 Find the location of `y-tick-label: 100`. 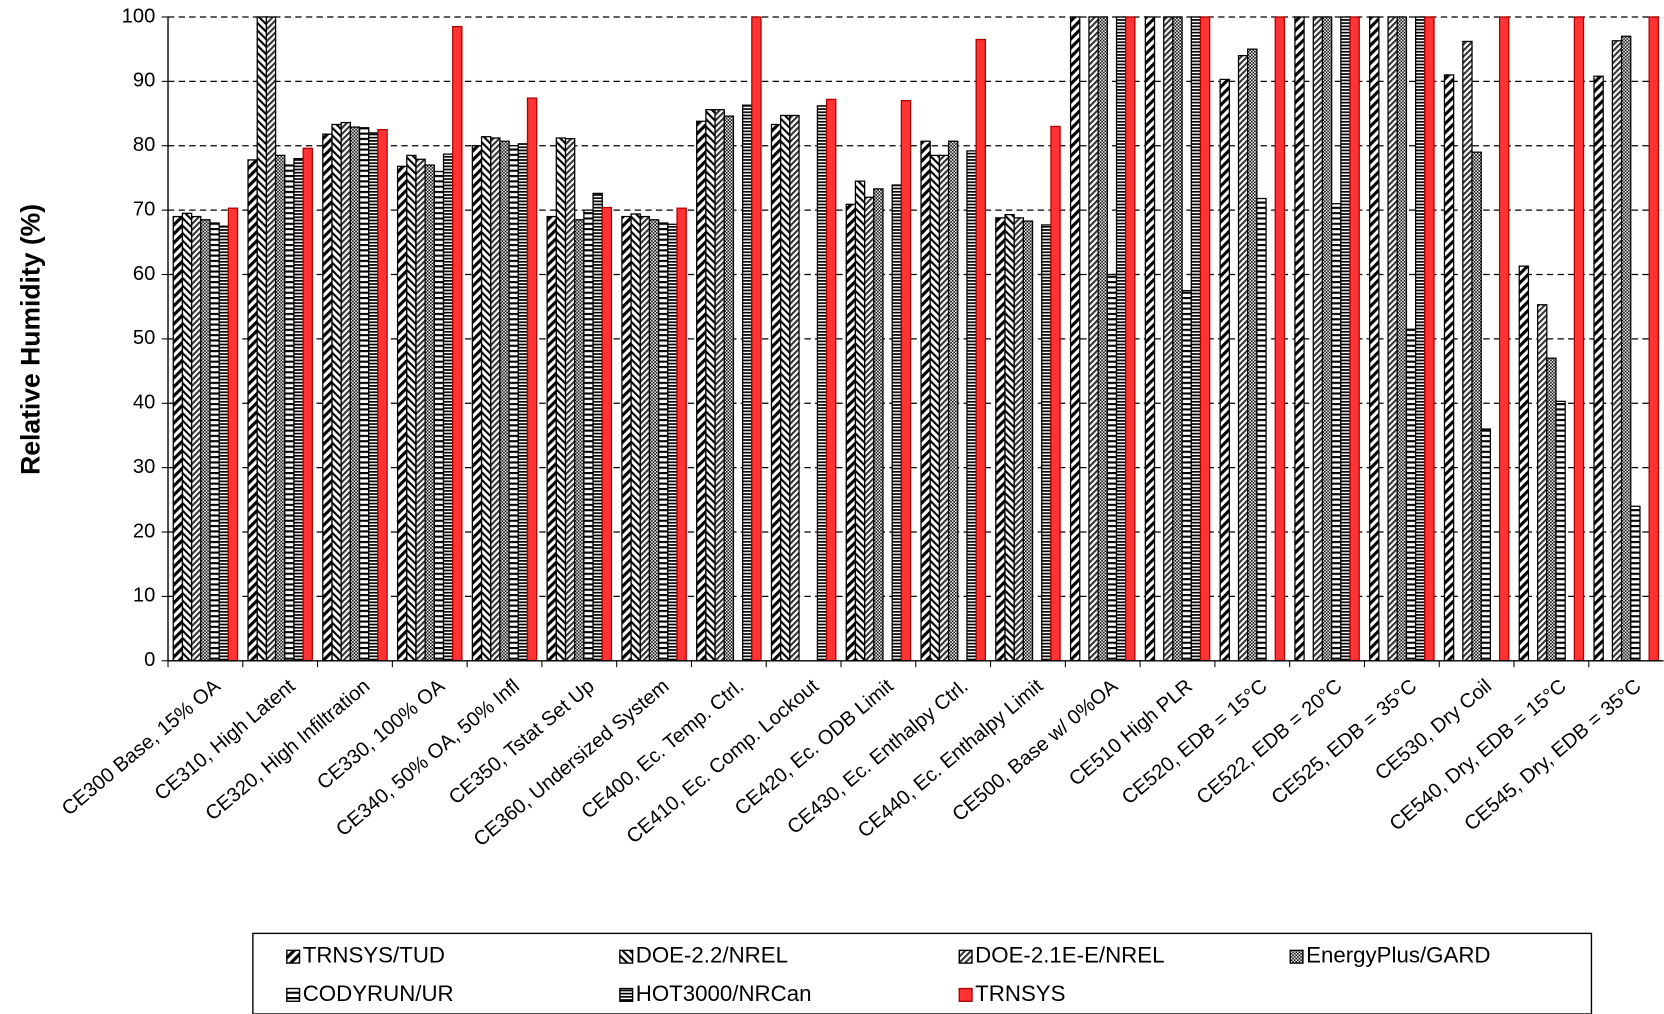

y-tick-label: 100 is located at coordinates (139, 16).